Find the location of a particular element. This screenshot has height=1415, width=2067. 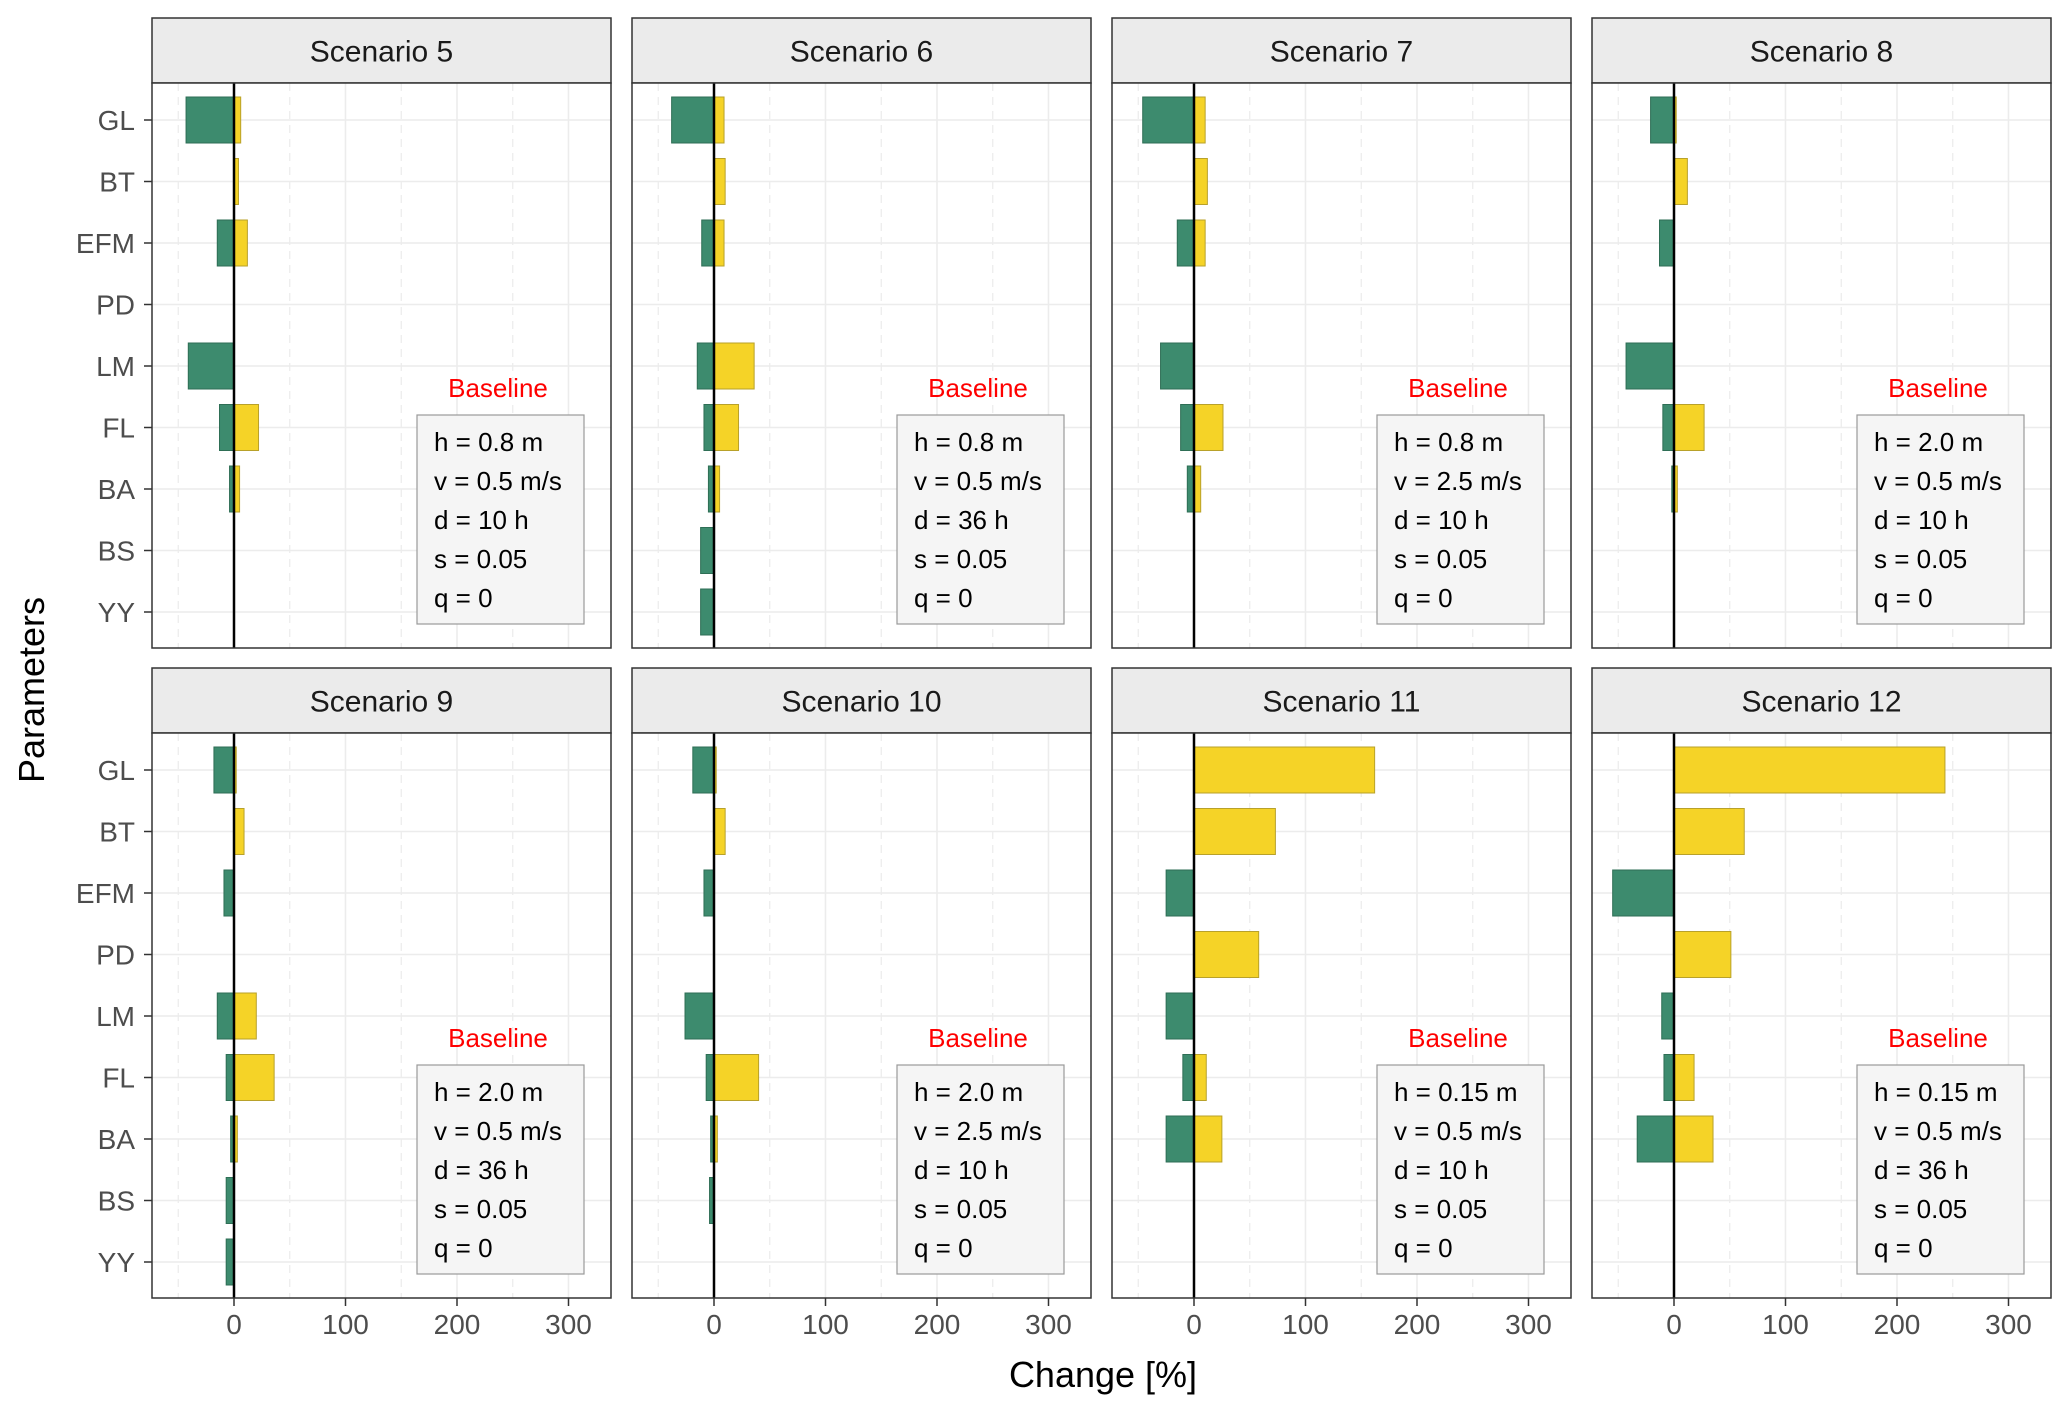

panel-title: Scenario 7 is located at coordinates (1341, 52).